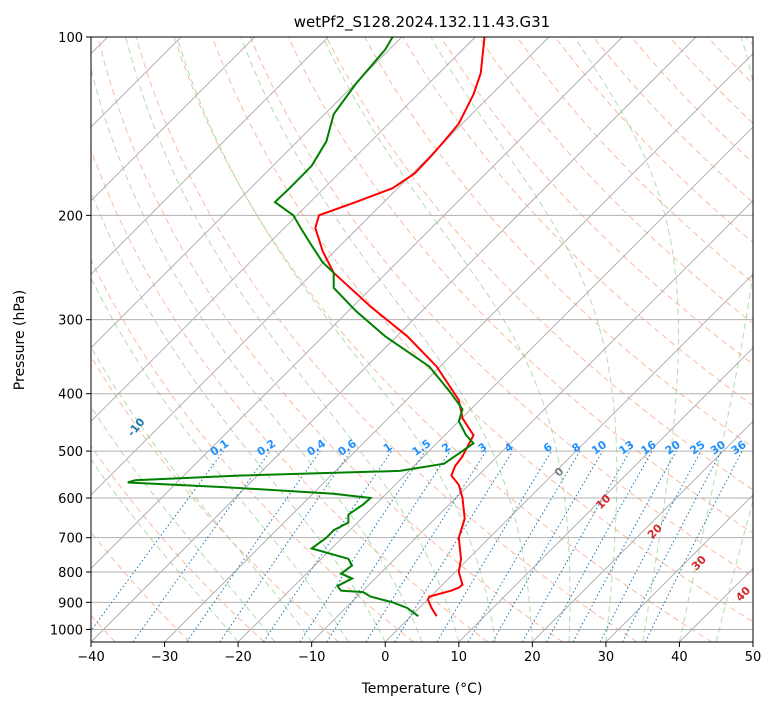  I want to click on x-tick-label: 10, so click(459, 657).